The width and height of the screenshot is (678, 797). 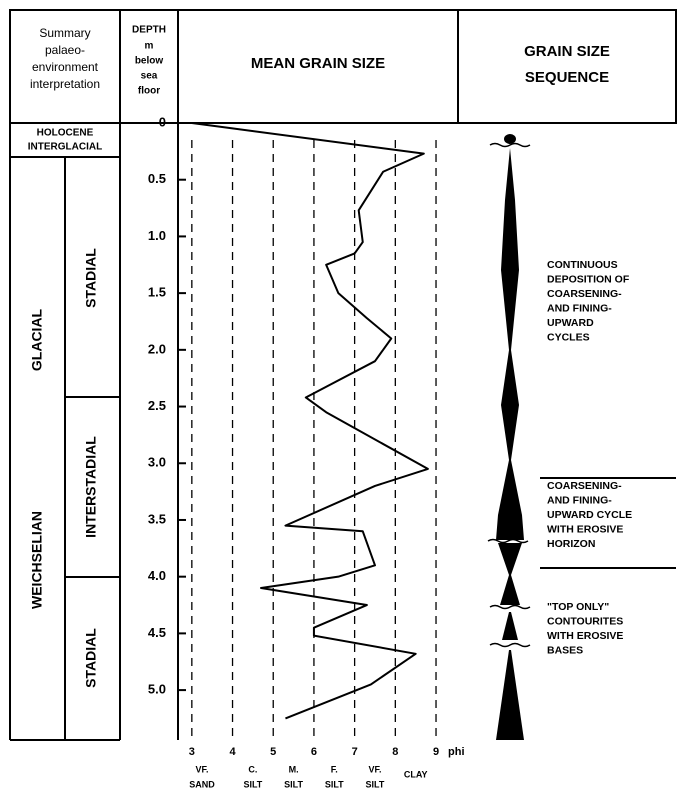 I want to click on grain-size-sequence, so click(x=509, y=437).